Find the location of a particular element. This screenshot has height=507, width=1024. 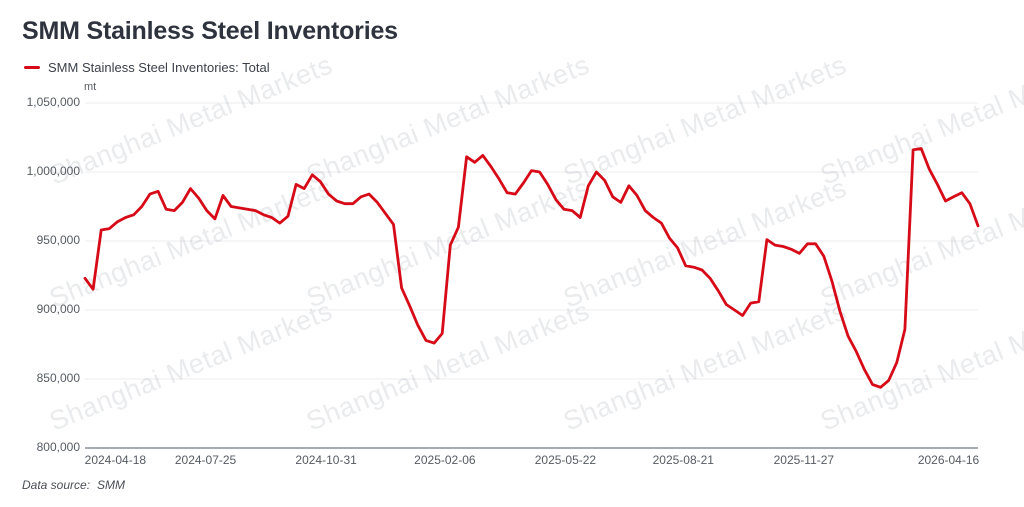

data-source-label: Data source: is located at coordinates (56, 485).